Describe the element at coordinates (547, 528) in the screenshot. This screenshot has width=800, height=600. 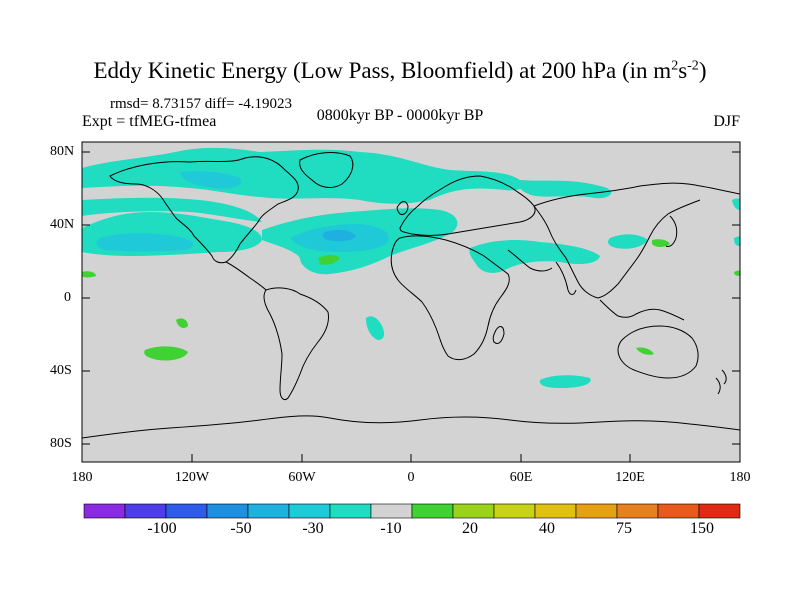
I see `colorbar-label-6: 40` at that location.